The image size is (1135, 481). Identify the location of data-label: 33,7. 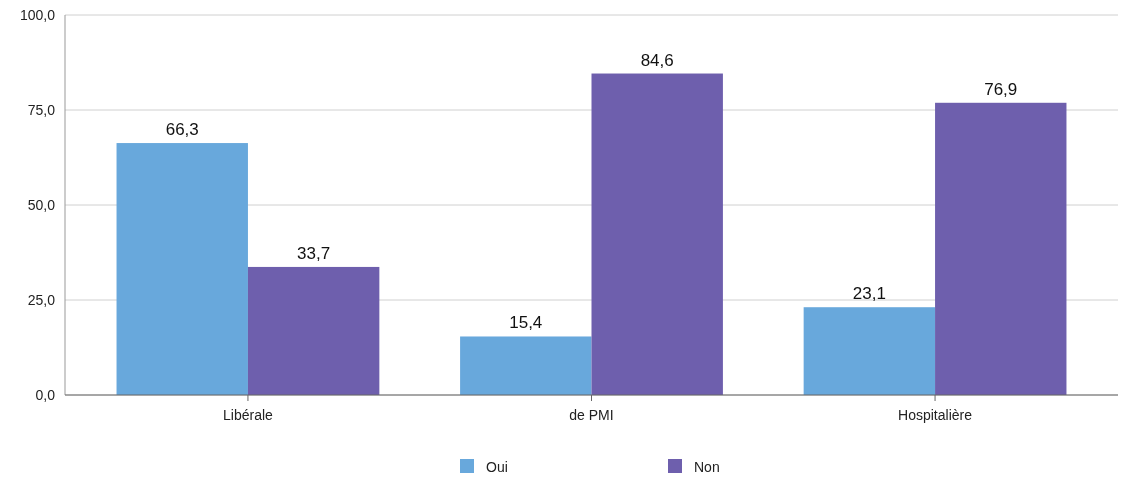
(314, 253).